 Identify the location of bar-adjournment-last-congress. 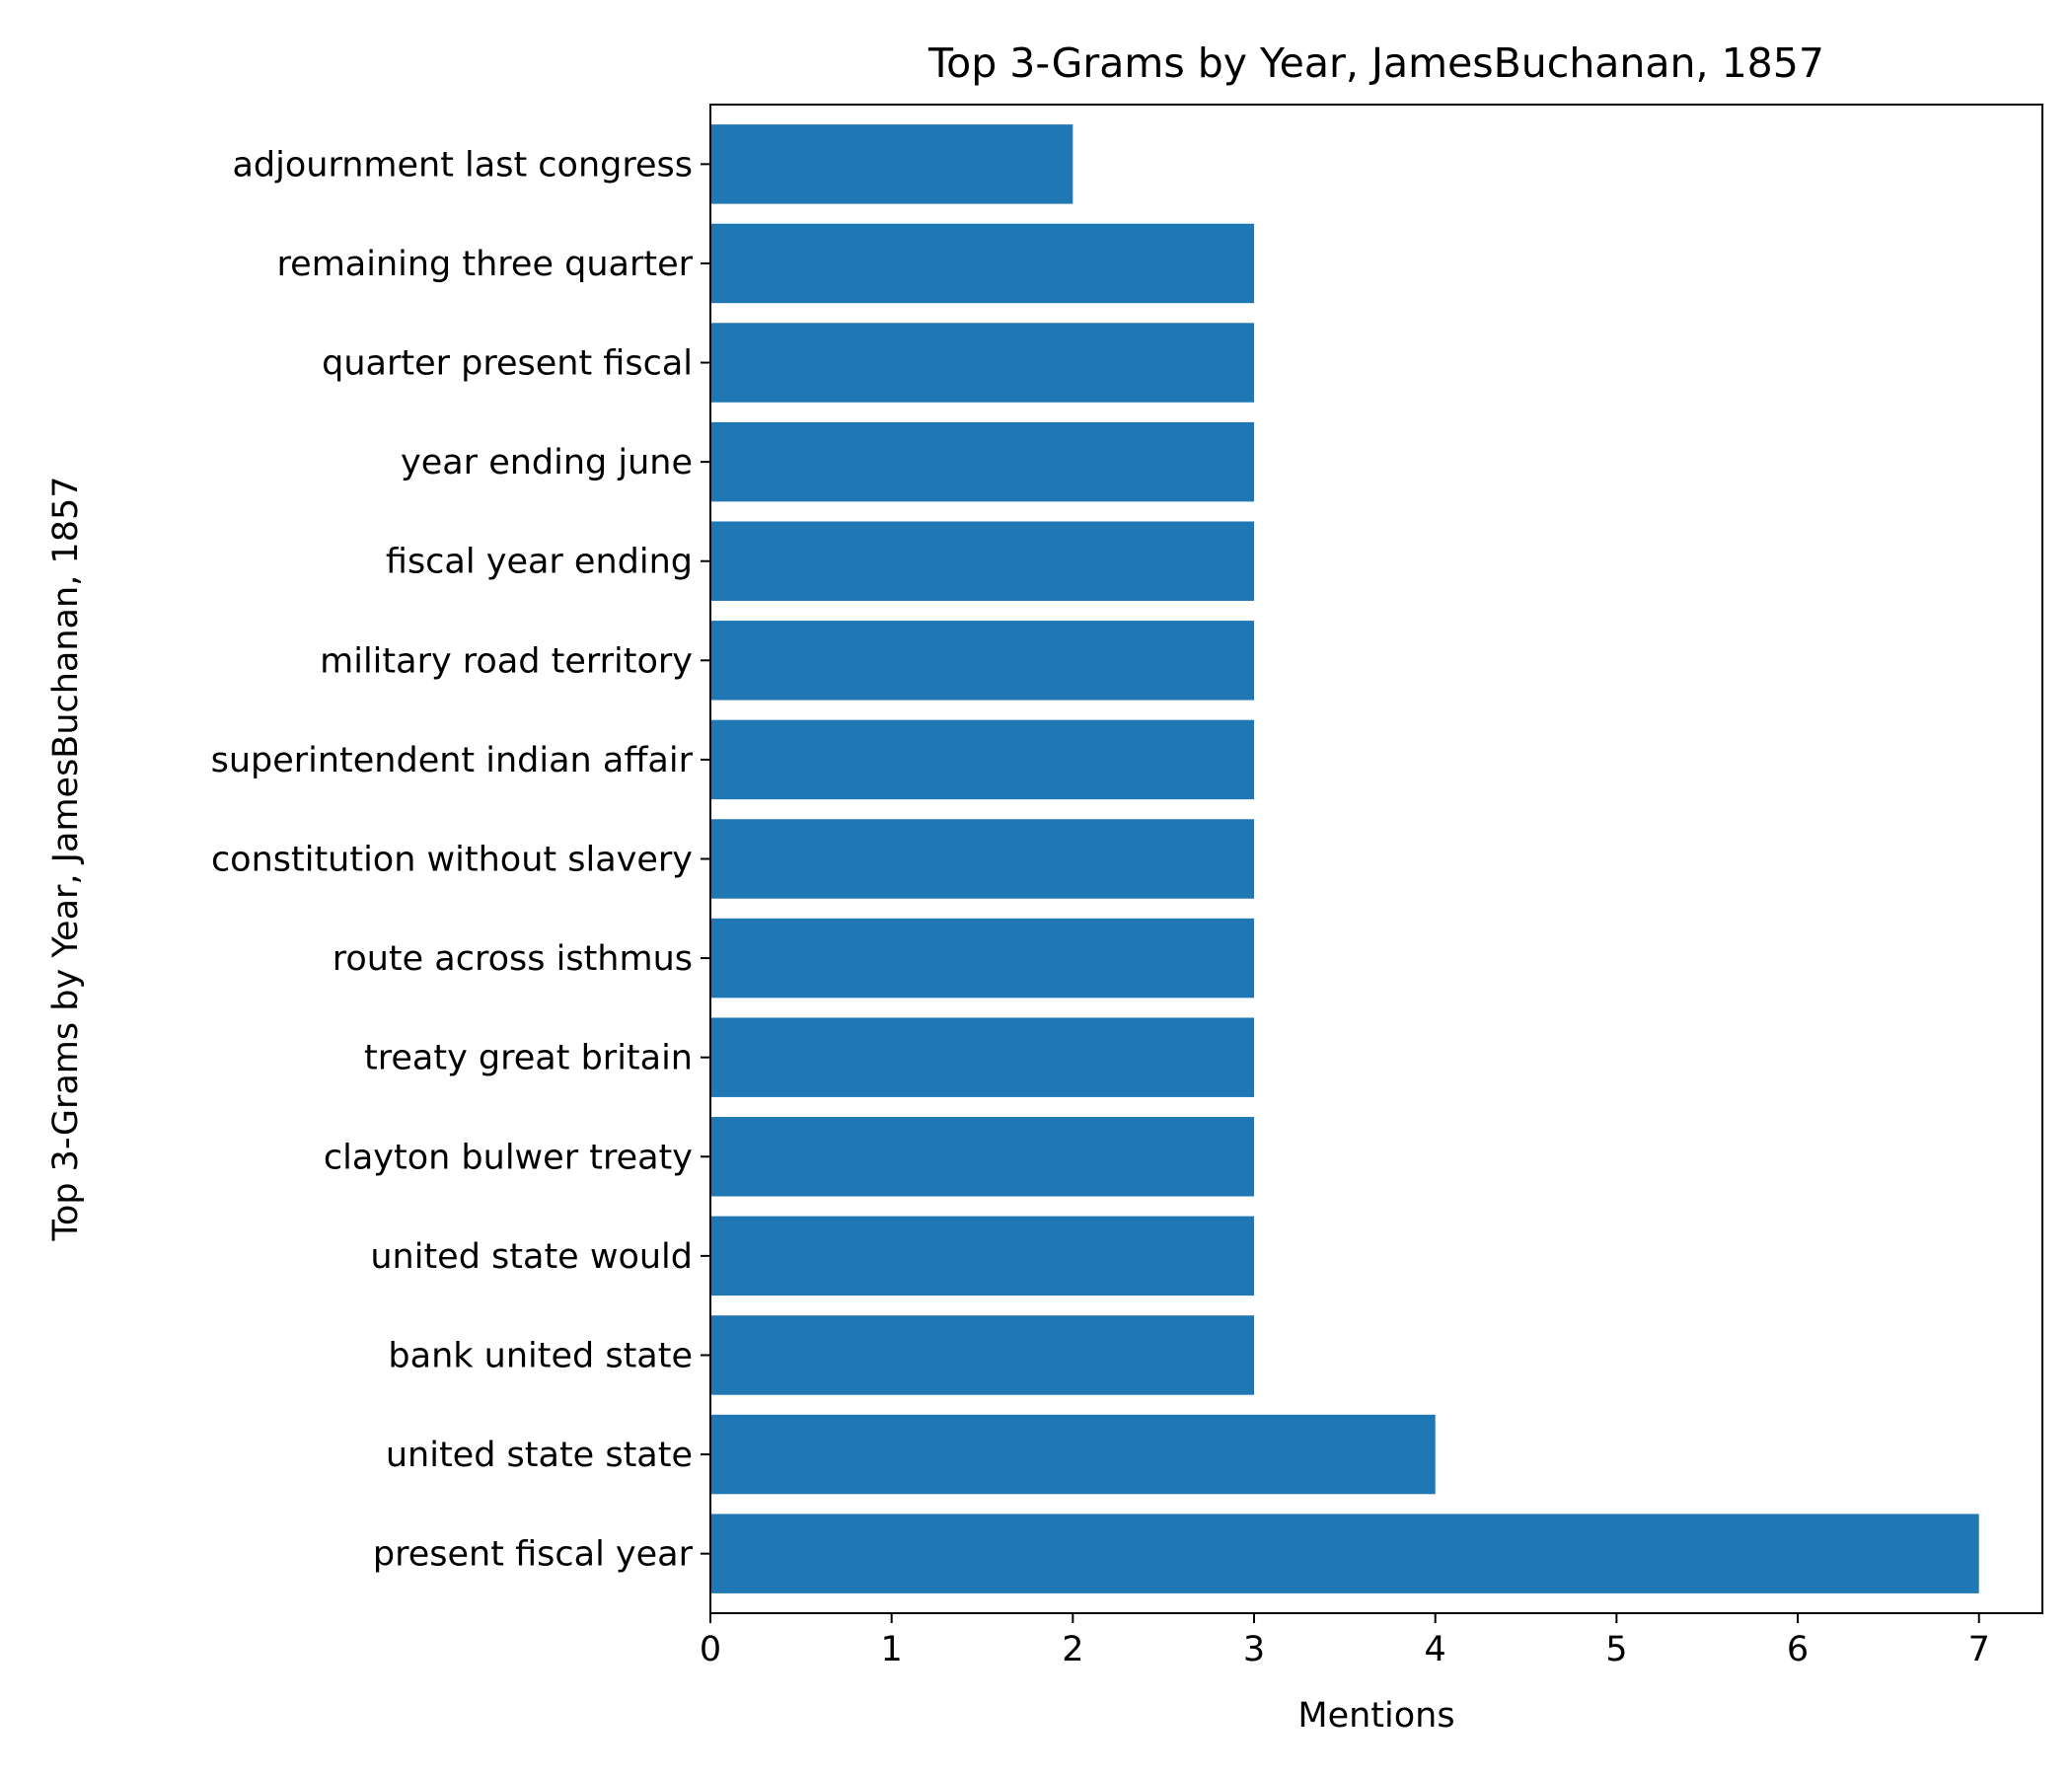
(892, 164).